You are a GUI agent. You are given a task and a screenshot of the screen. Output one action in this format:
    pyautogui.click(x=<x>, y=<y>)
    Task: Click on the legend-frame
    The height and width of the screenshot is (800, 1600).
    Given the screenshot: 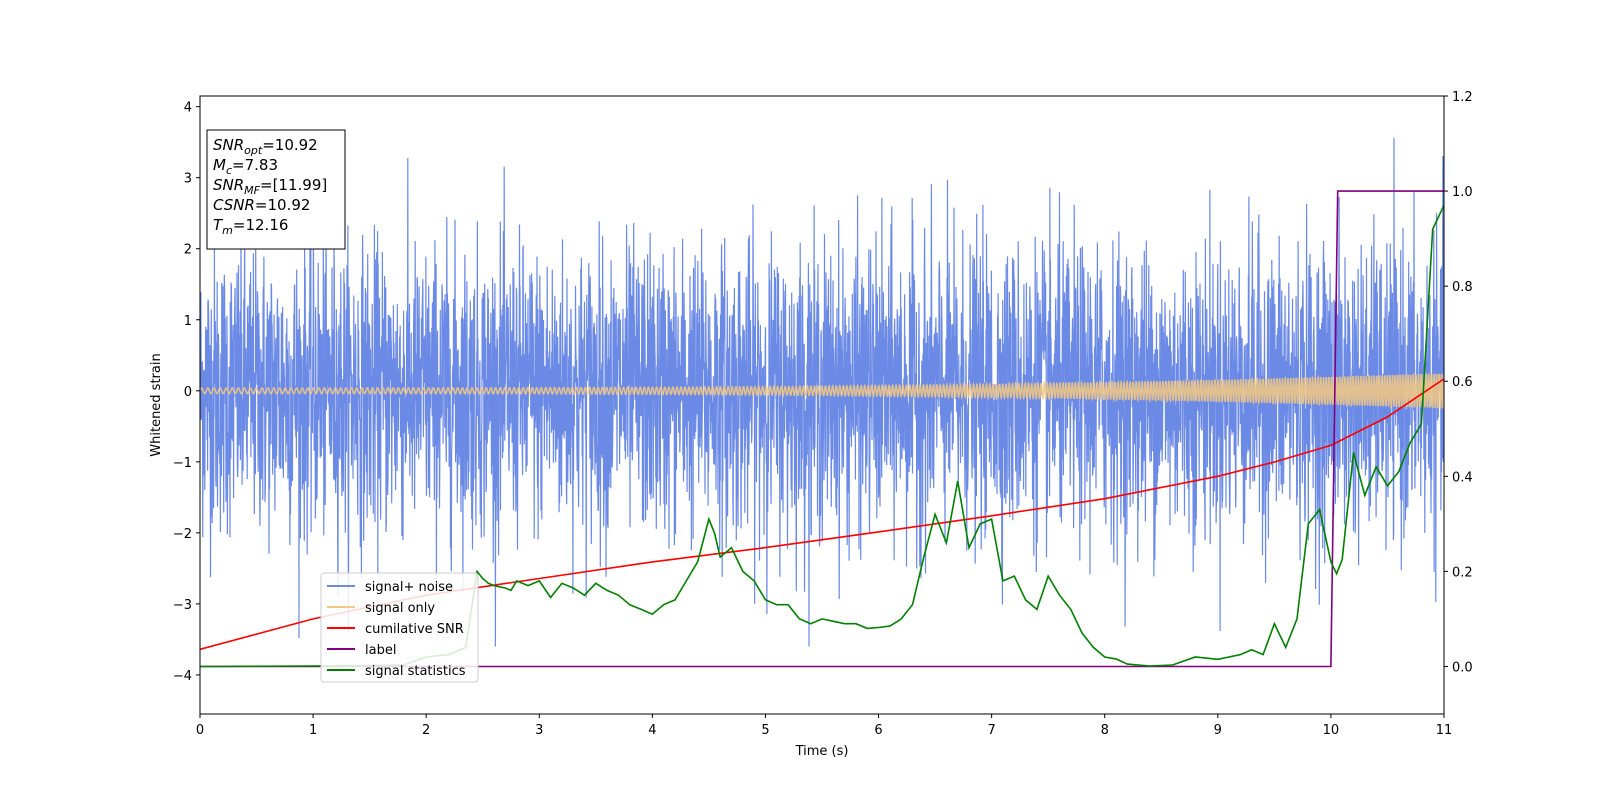 What is the action you would take?
    pyautogui.click(x=399, y=627)
    